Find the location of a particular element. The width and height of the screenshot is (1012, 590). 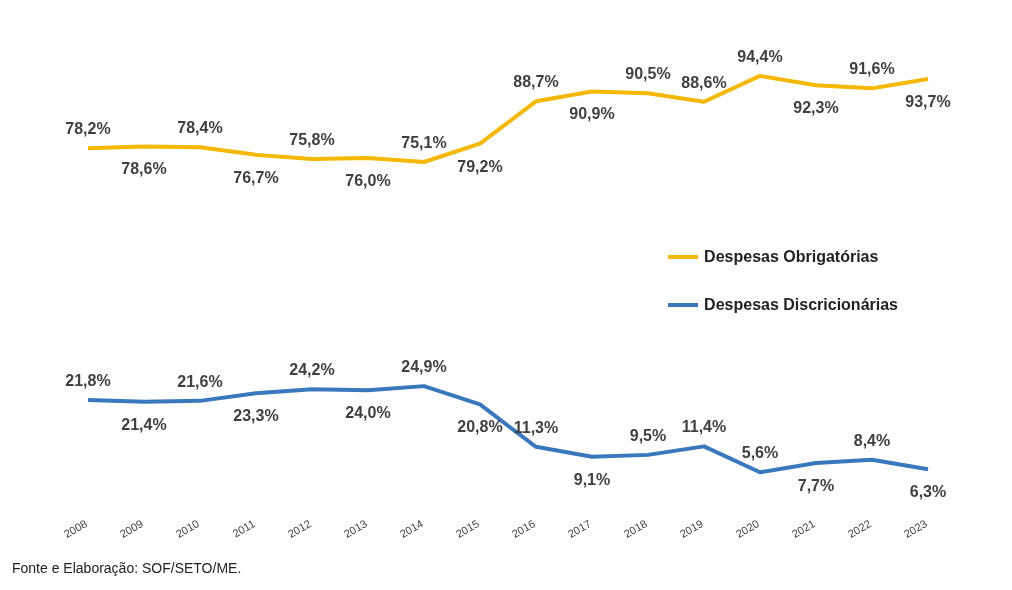

data-label: 9,1% is located at coordinates (592, 479).